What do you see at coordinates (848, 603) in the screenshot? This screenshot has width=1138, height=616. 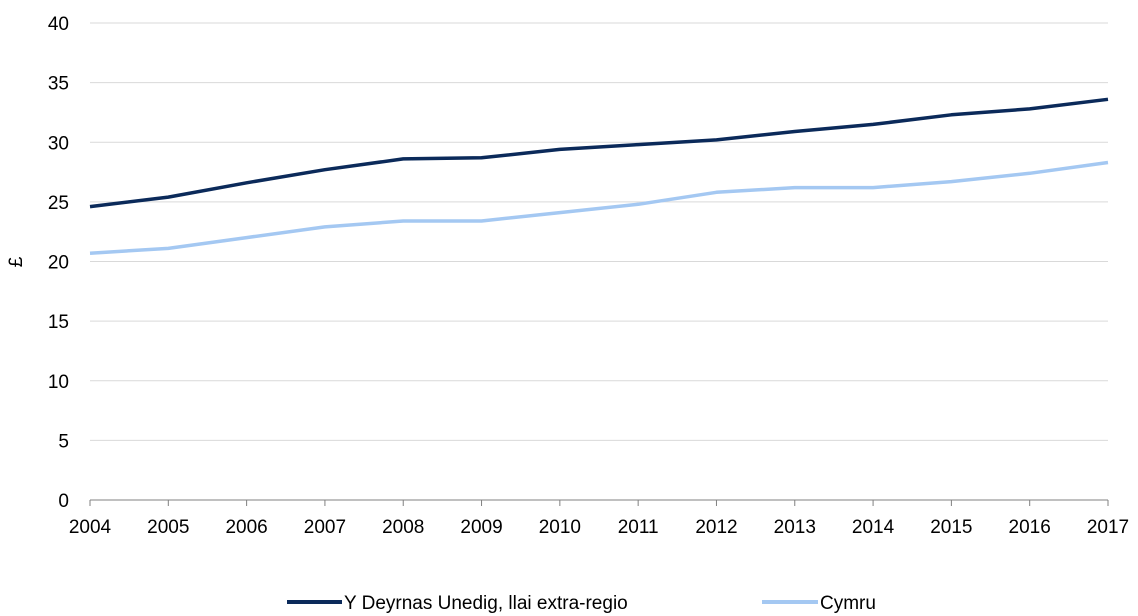 I see `legend-label: Cymru` at bounding box center [848, 603].